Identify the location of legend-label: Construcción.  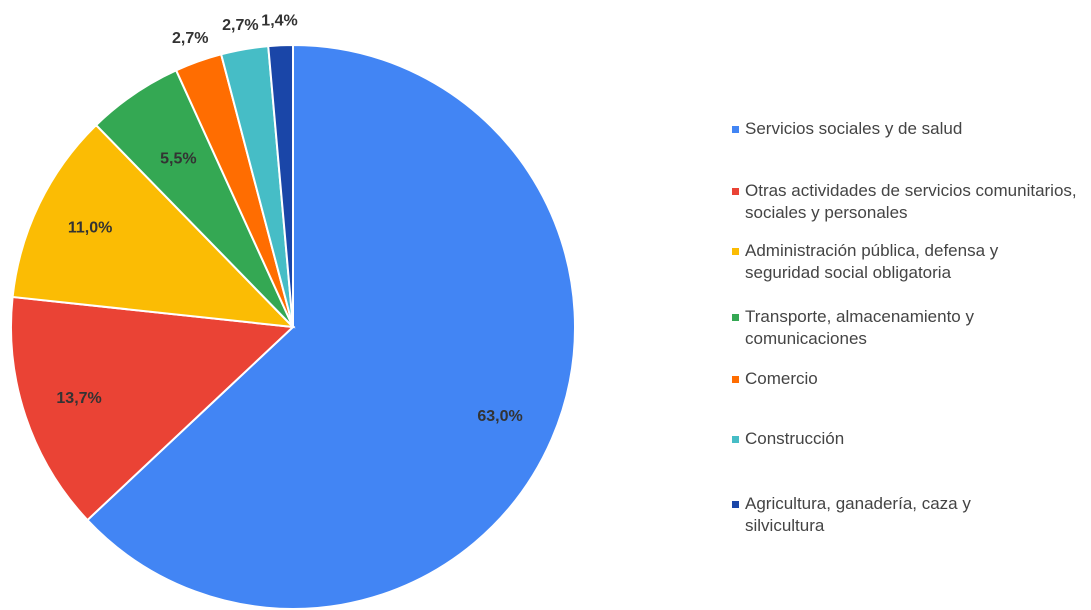
(795, 438).